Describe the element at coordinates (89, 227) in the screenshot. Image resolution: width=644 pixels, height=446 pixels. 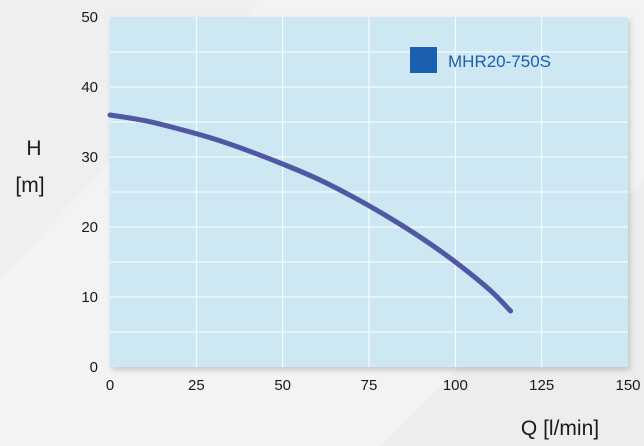
I see `y-tick-label: 20` at that location.